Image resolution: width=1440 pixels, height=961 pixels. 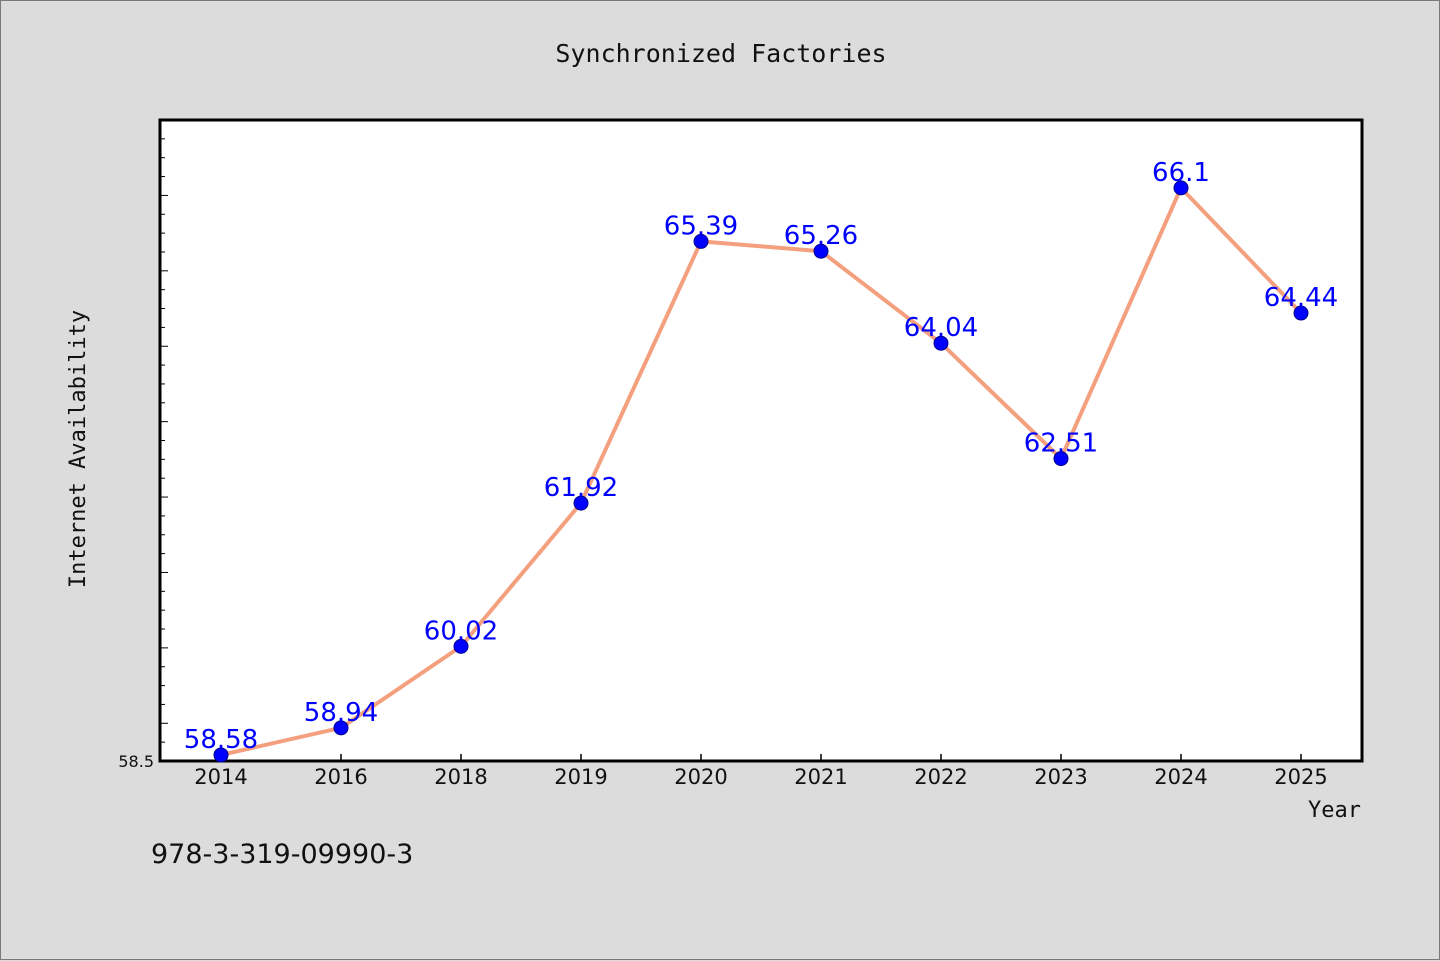 I want to click on x-tick-label: 2016, so click(x=340, y=777).